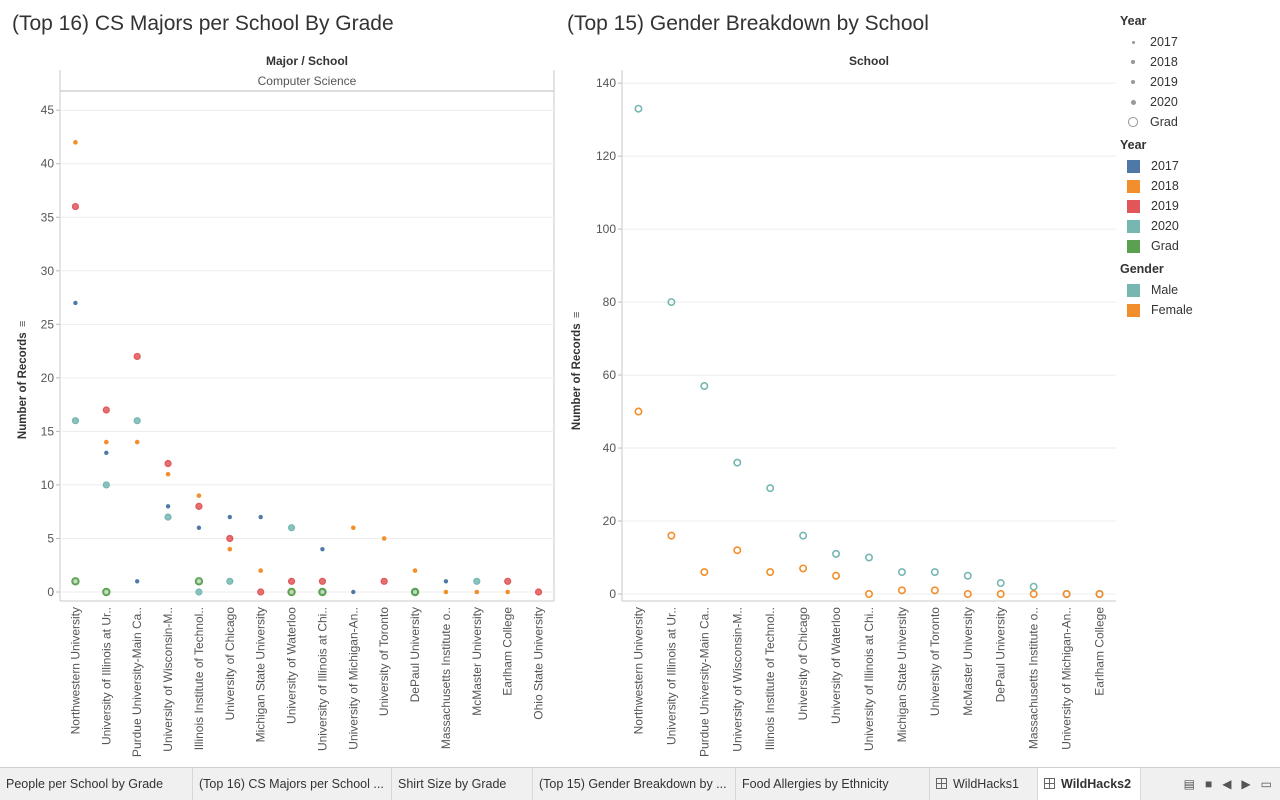 This screenshot has height=800, width=1280. What do you see at coordinates (1195, 186) in the screenshot?
I see `legend-color-item: 2018` at bounding box center [1195, 186].